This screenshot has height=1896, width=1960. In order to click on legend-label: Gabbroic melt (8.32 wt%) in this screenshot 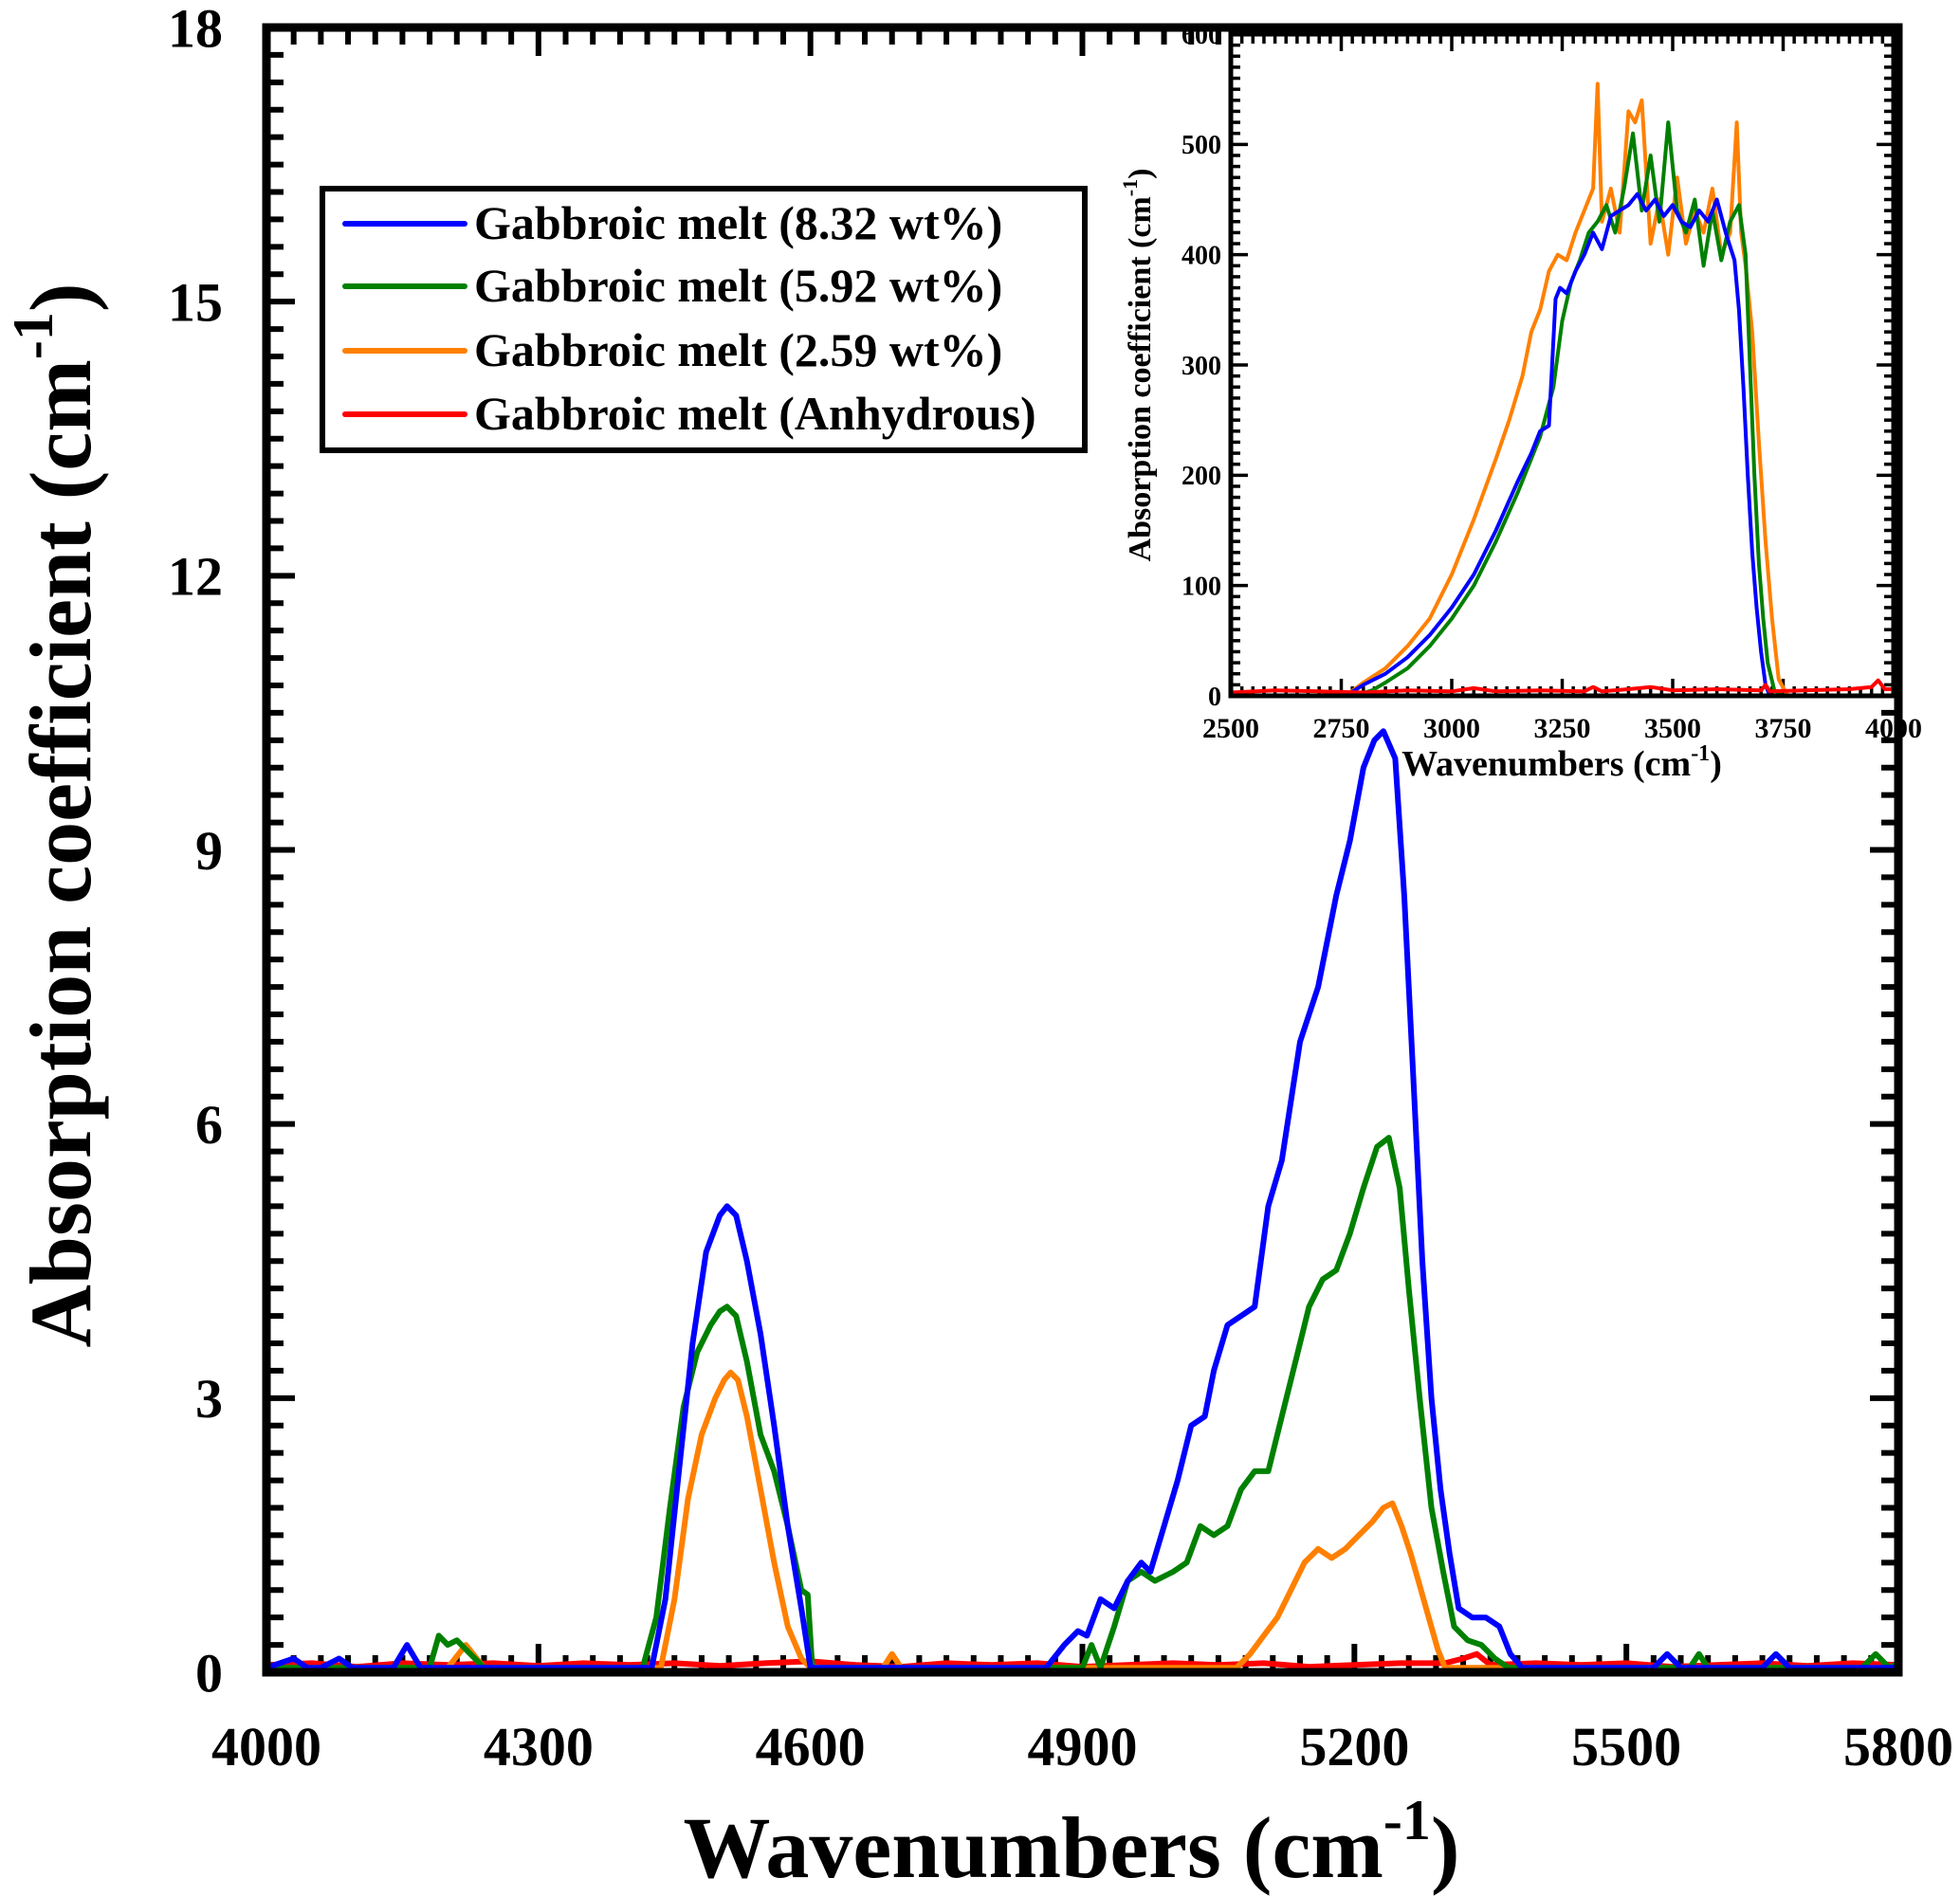, I will do `click(738, 222)`.